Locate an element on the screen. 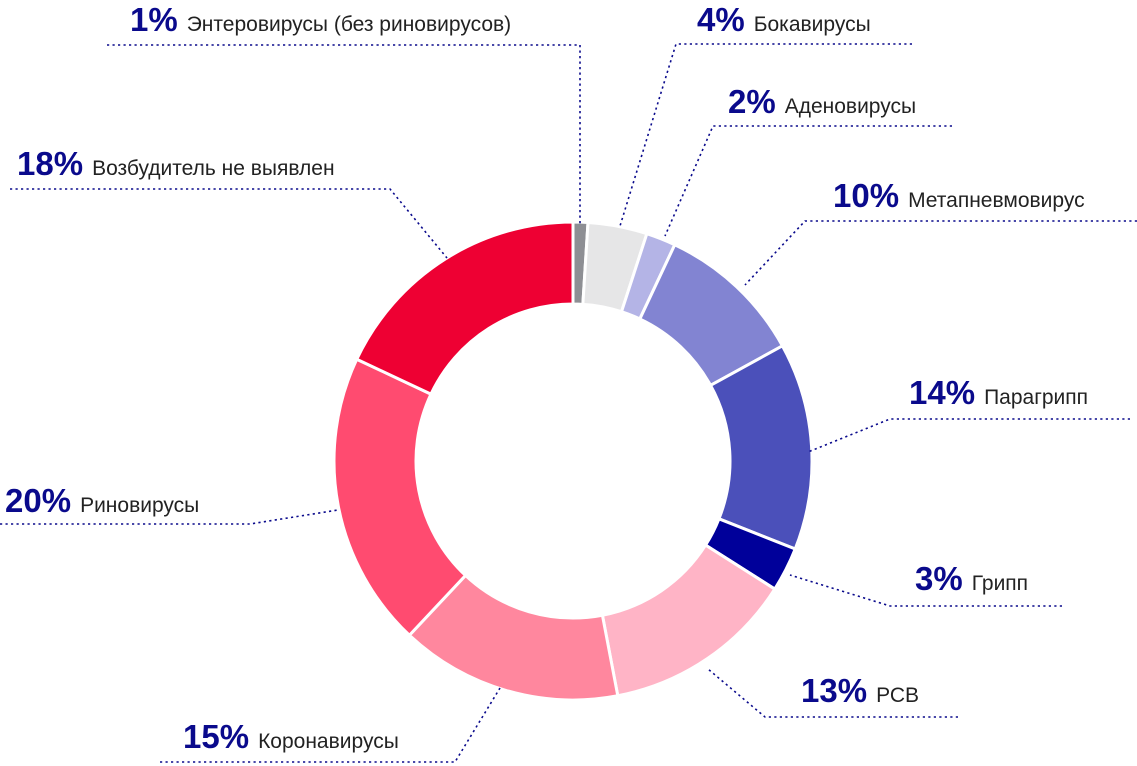 The image size is (1137, 766). slice-label-1: 1% Энтеровирусы (без риновирусов) is located at coordinates (320, 19).